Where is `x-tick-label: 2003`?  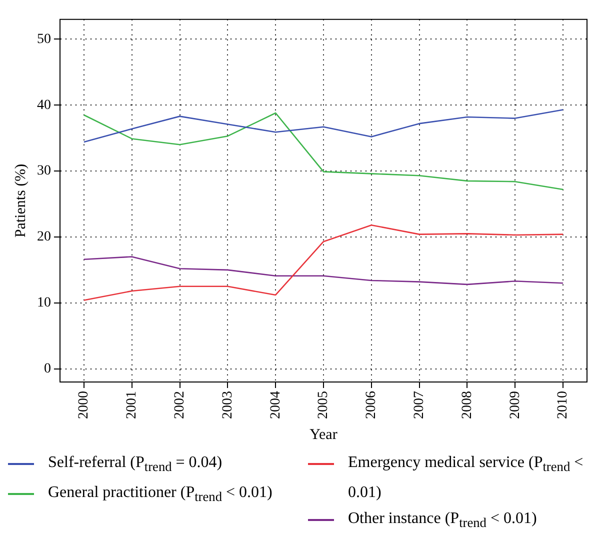
x-tick-label: 2003 is located at coordinates (228, 405).